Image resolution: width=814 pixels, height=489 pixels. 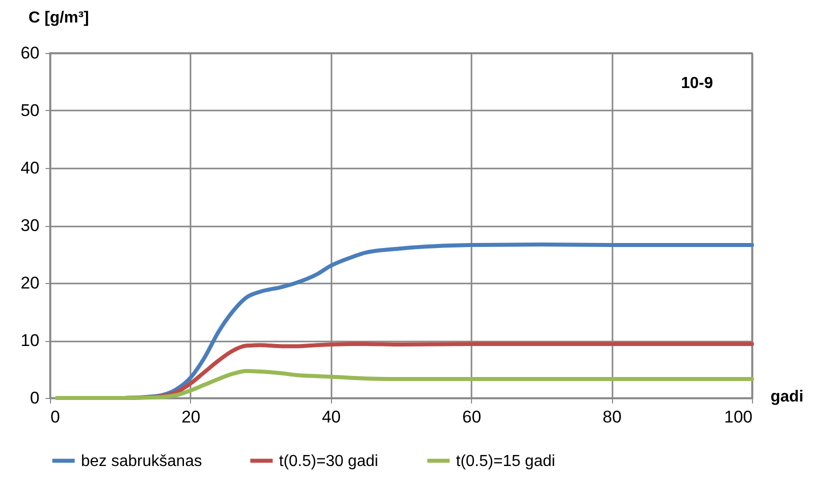 I want to click on annotation: 10-9, so click(x=697, y=83).